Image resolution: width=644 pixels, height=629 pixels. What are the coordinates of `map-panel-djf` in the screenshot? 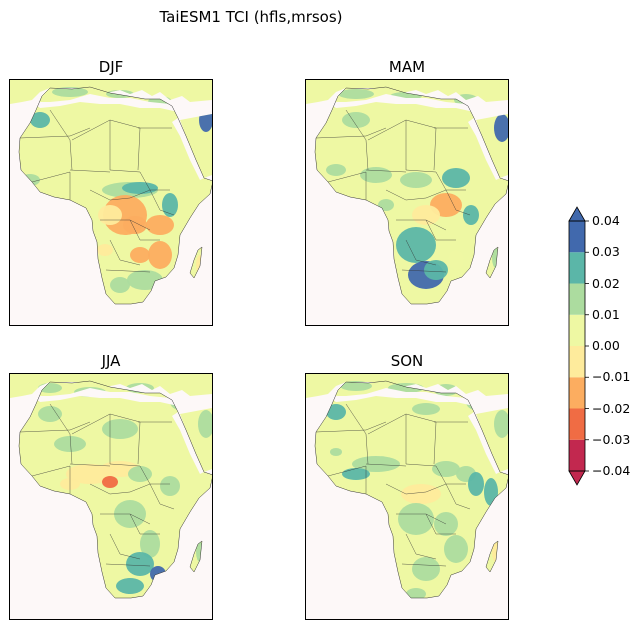 It's located at (111, 202).